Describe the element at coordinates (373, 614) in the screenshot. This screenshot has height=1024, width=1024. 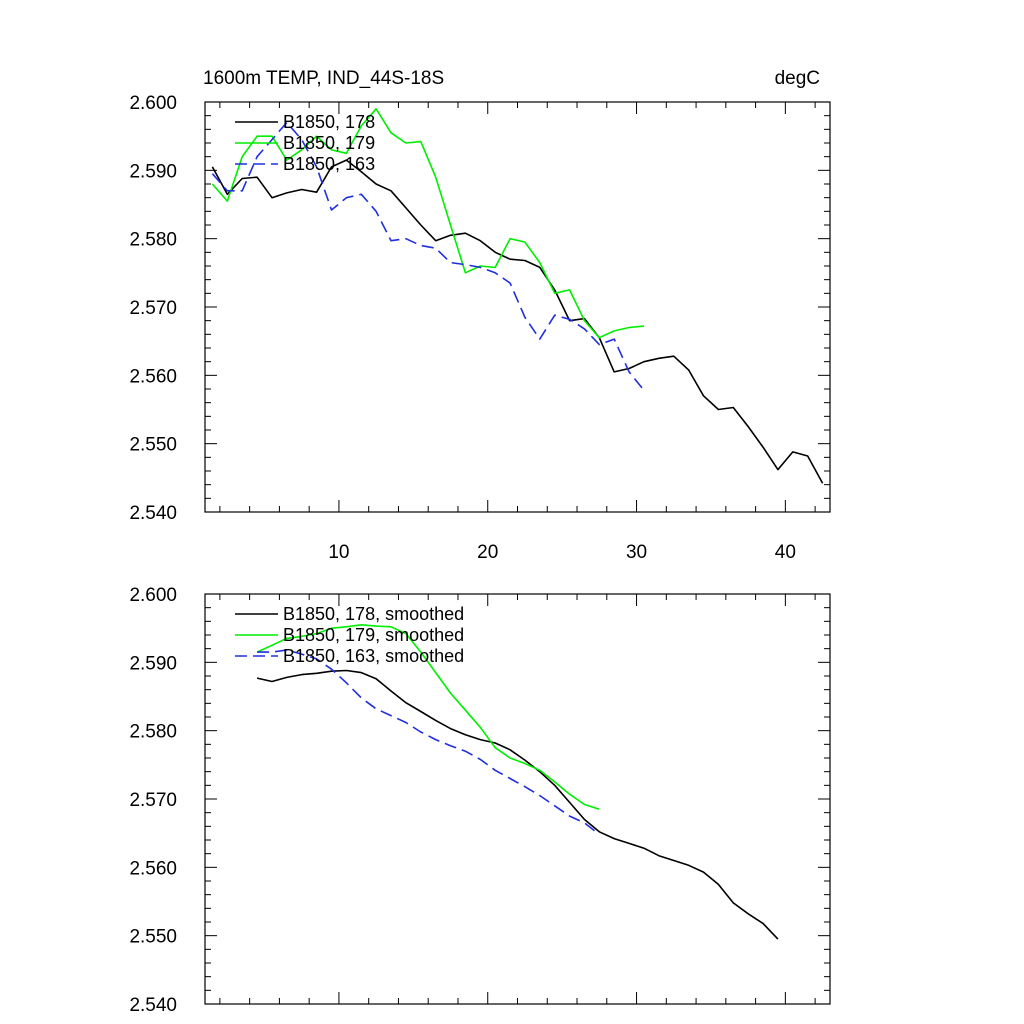
I see `legend-label: B1850, 178, smoothed` at that location.